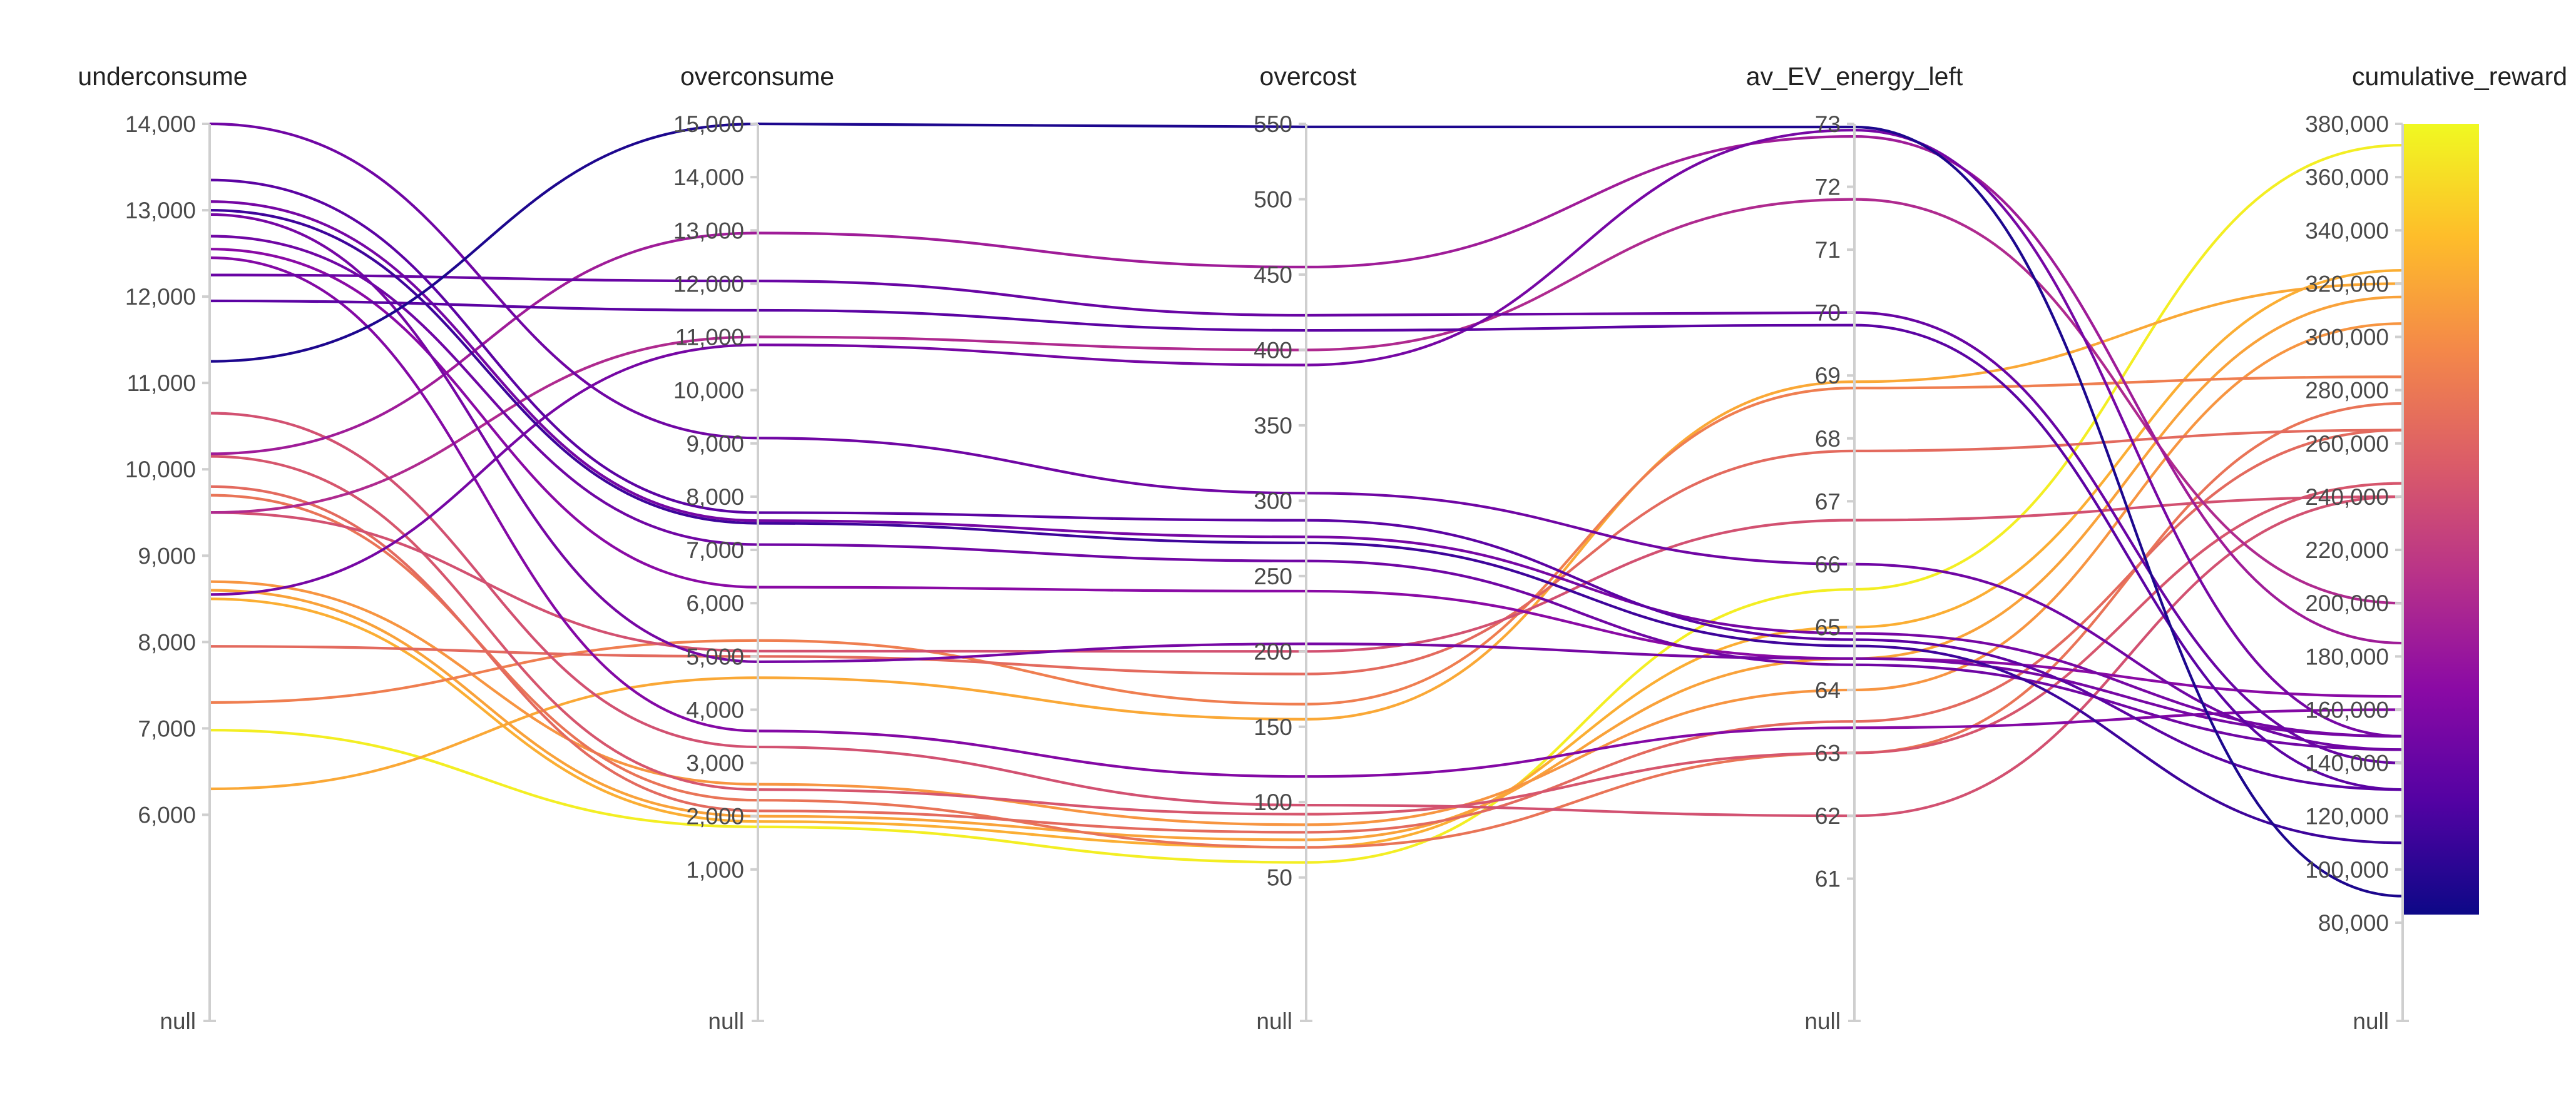  What do you see at coordinates (1273, 199) in the screenshot?
I see `tick-label: 500` at bounding box center [1273, 199].